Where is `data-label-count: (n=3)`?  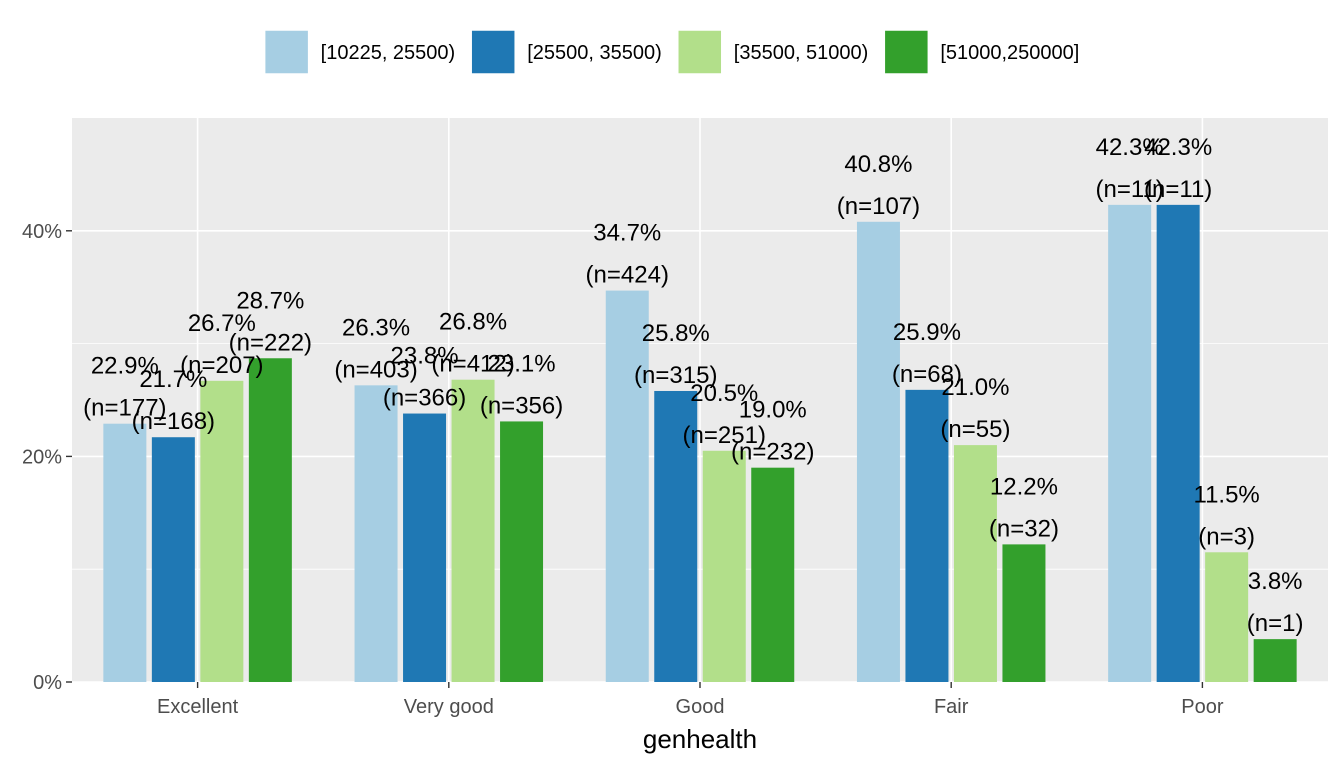
data-label-count: (n=3) is located at coordinates (1226, 536).